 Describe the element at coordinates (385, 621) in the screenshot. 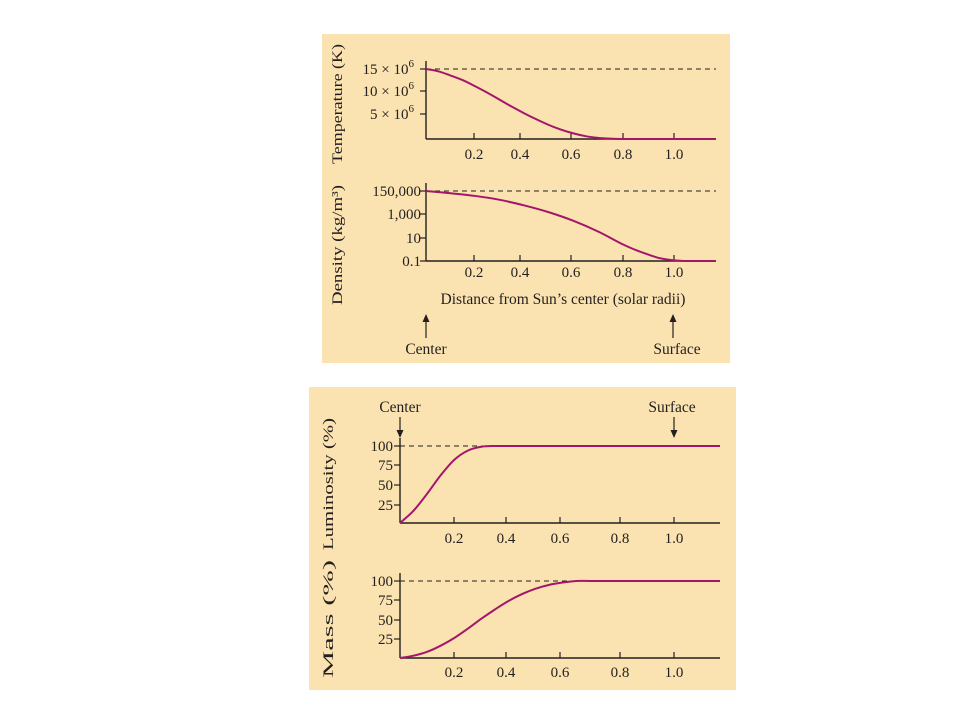

I see `mass-y-tick-label: 50` at that location.